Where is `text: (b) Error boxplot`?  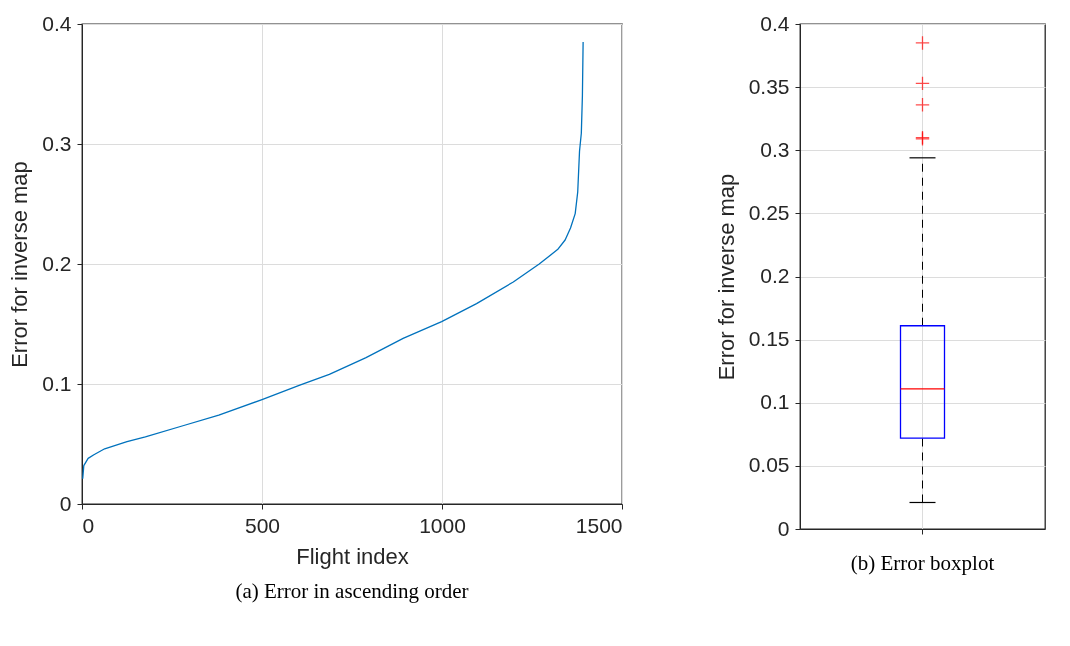
text: (b) Error boxplot is located at coordinates (922, 563).